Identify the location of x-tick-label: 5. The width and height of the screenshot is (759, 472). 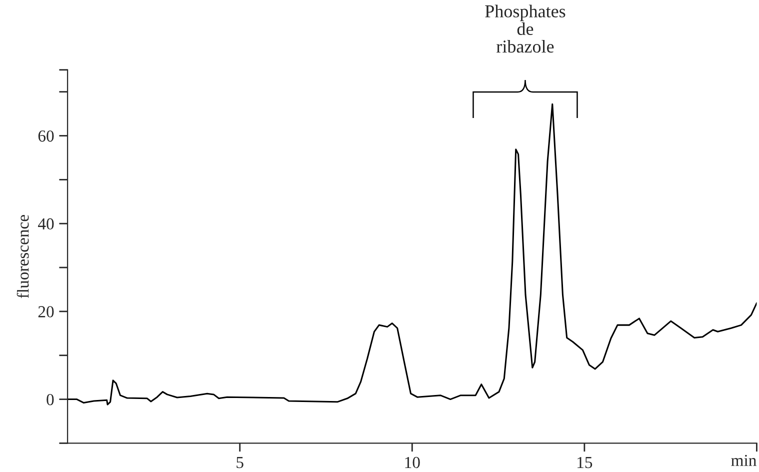
(240, 462).